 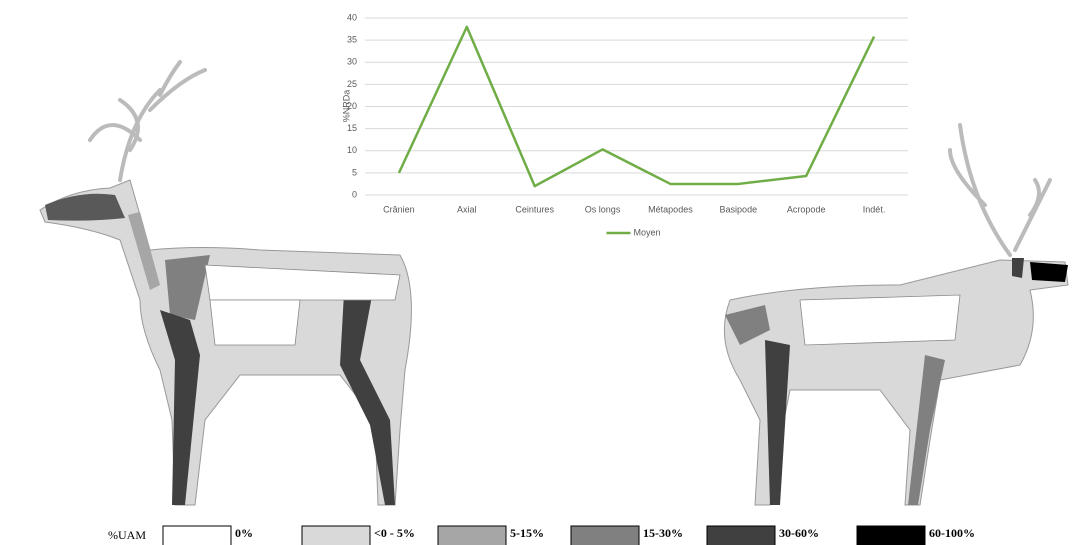 What do you see at coordinates (352, 106) in the screenshot?
I see `y-tick-label: 20` at bounding box center [352, 106].